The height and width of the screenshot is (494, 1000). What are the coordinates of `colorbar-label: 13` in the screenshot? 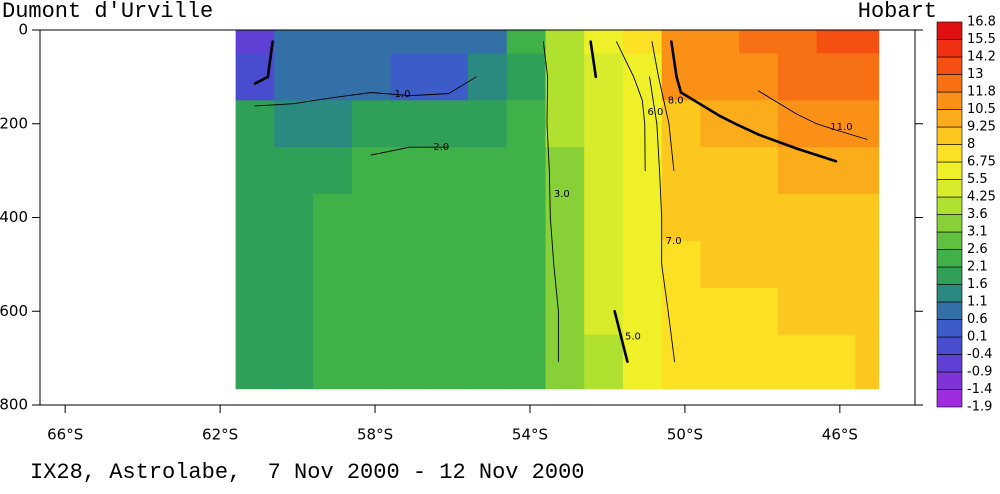 It's located at (975, 74).